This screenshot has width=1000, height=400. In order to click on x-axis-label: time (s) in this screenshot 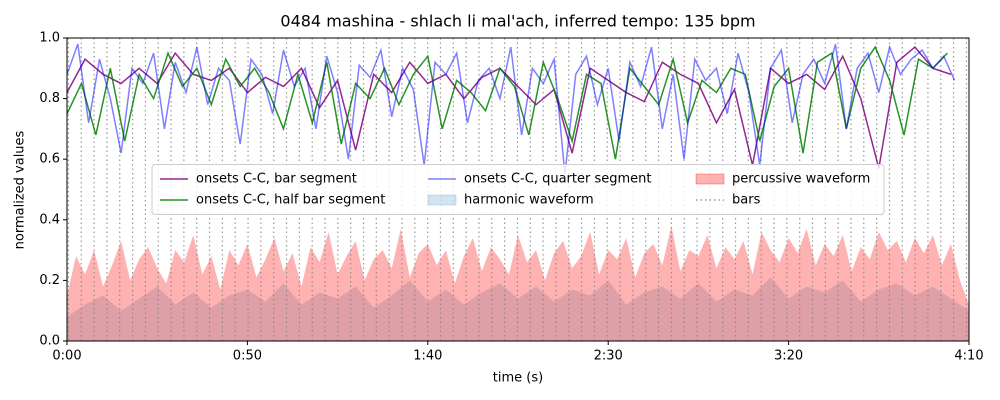, I will do `click(518, 378)`.